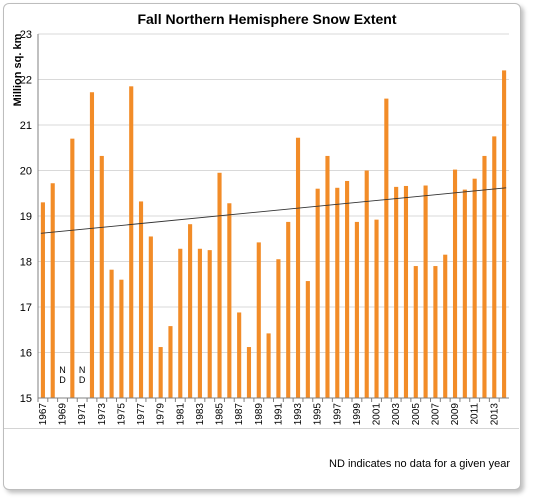  I want to click on bar-1987, so click(239, 355).